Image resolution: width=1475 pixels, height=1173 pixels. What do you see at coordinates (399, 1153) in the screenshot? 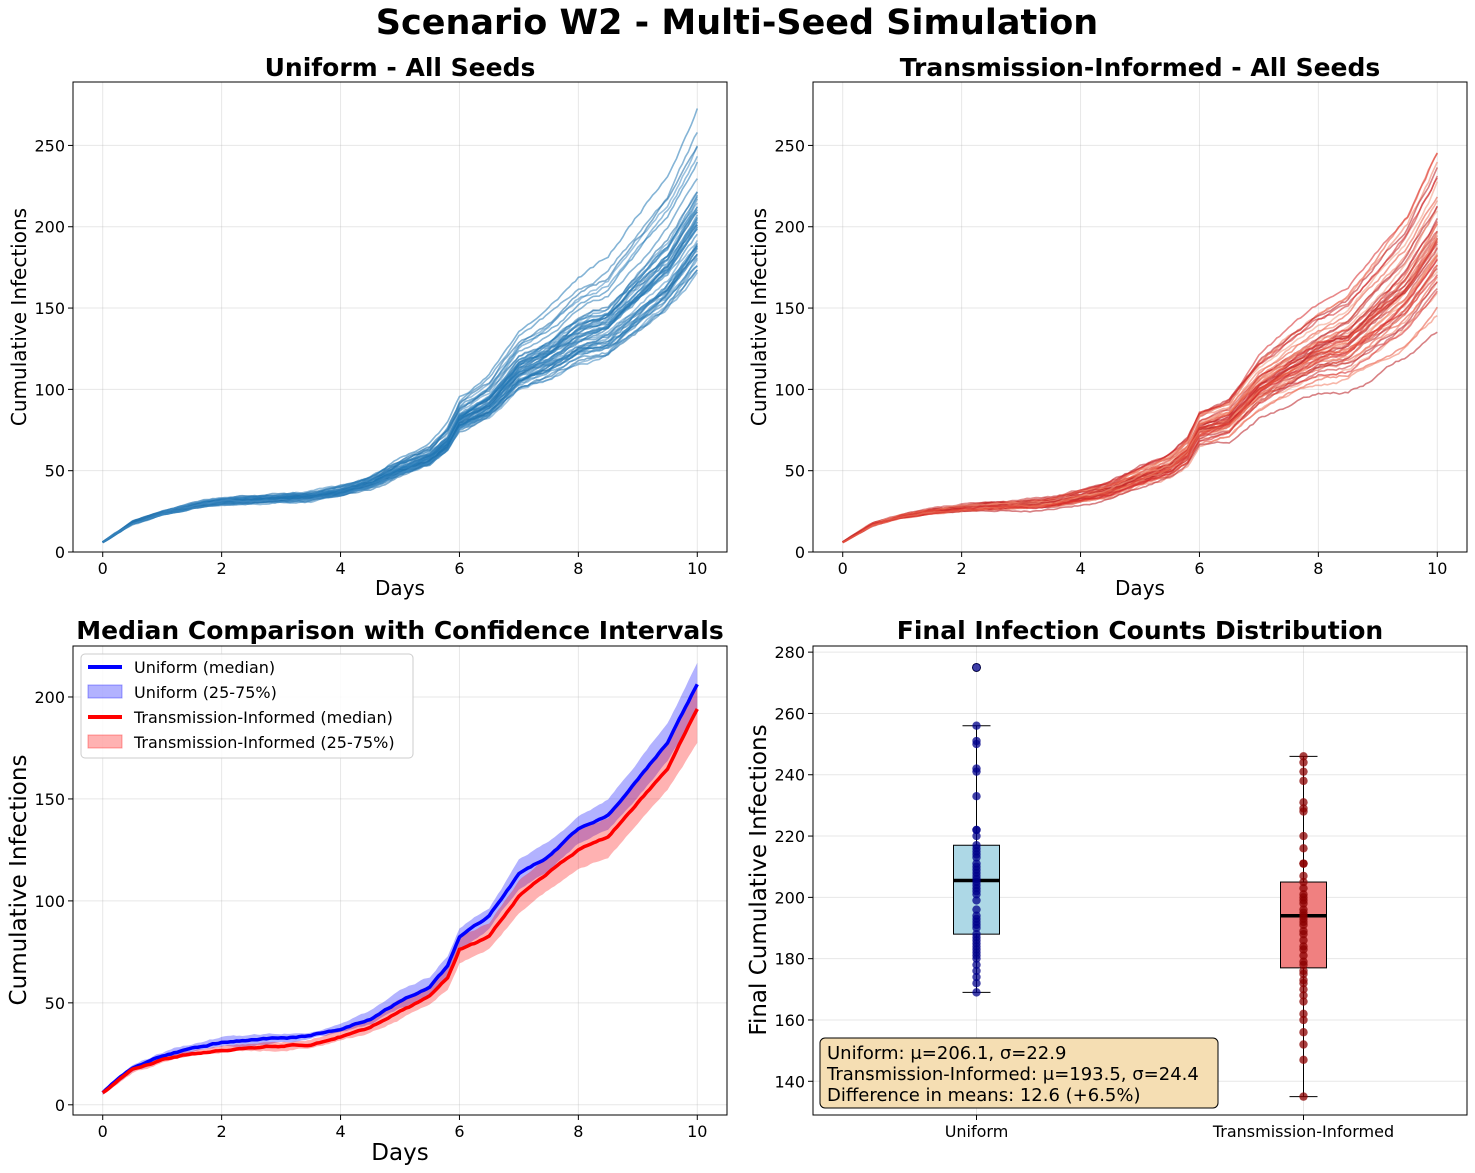
I see `median-xlabel: Days` at bounding box center [399, 1153].